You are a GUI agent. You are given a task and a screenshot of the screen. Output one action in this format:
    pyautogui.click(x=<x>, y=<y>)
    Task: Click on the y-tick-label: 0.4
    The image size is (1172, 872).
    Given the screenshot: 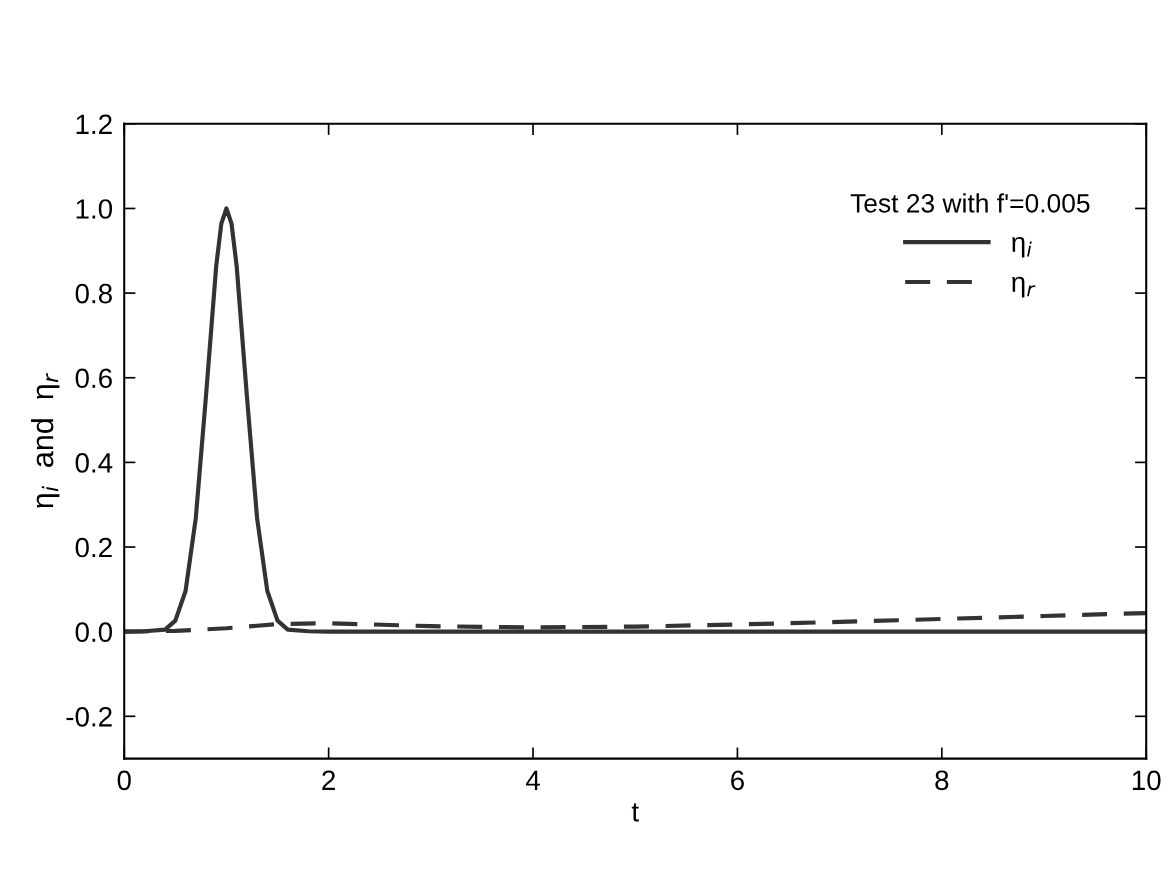 What is the action you would take?
    pyautogui.click(x=94, y=463)
    